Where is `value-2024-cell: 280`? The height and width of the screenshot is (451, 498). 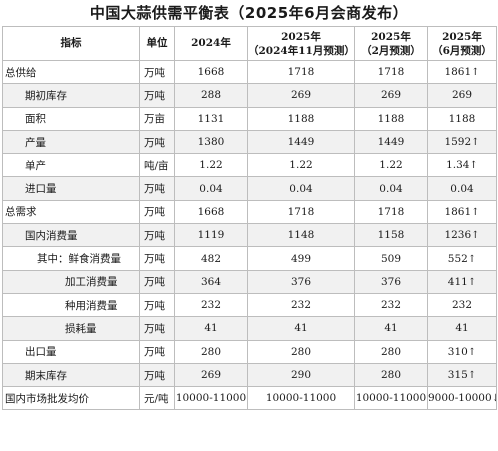
value-2024-cell: 280 is located at coordinates (211, 351).